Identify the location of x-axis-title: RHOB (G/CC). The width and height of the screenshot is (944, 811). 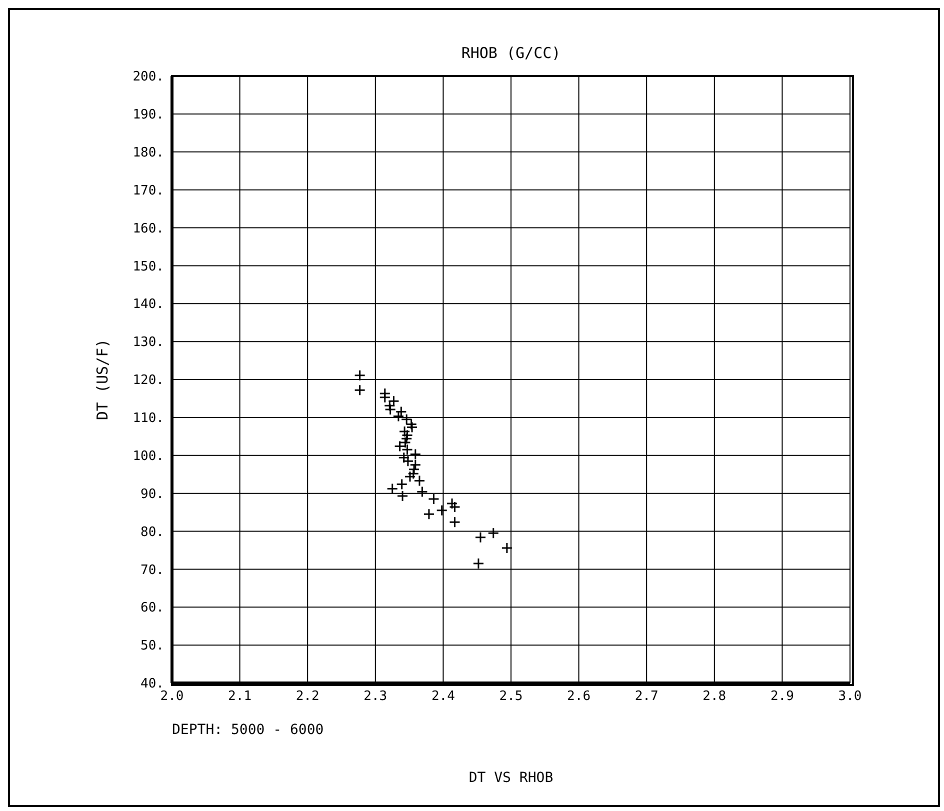
(511, 53).